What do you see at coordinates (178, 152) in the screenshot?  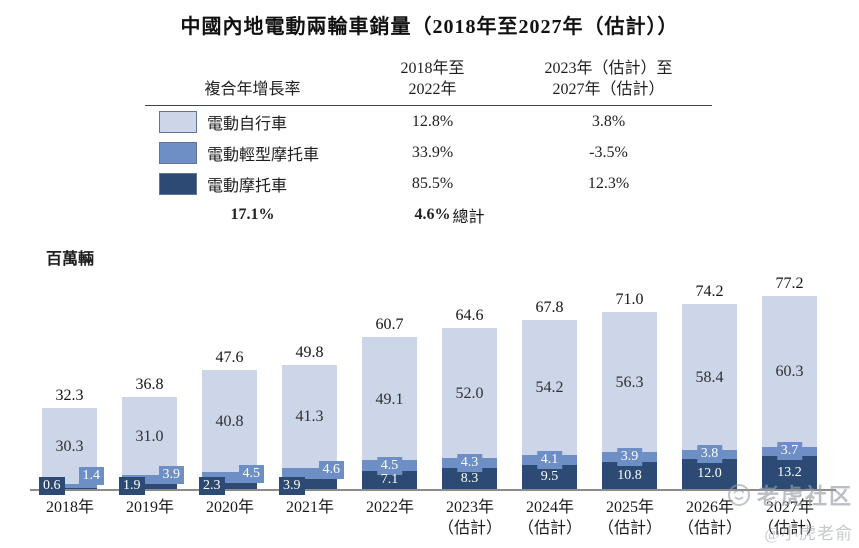 I see `legend-swatch-light-motorcycle-icon` at bounding box center [178, 152].